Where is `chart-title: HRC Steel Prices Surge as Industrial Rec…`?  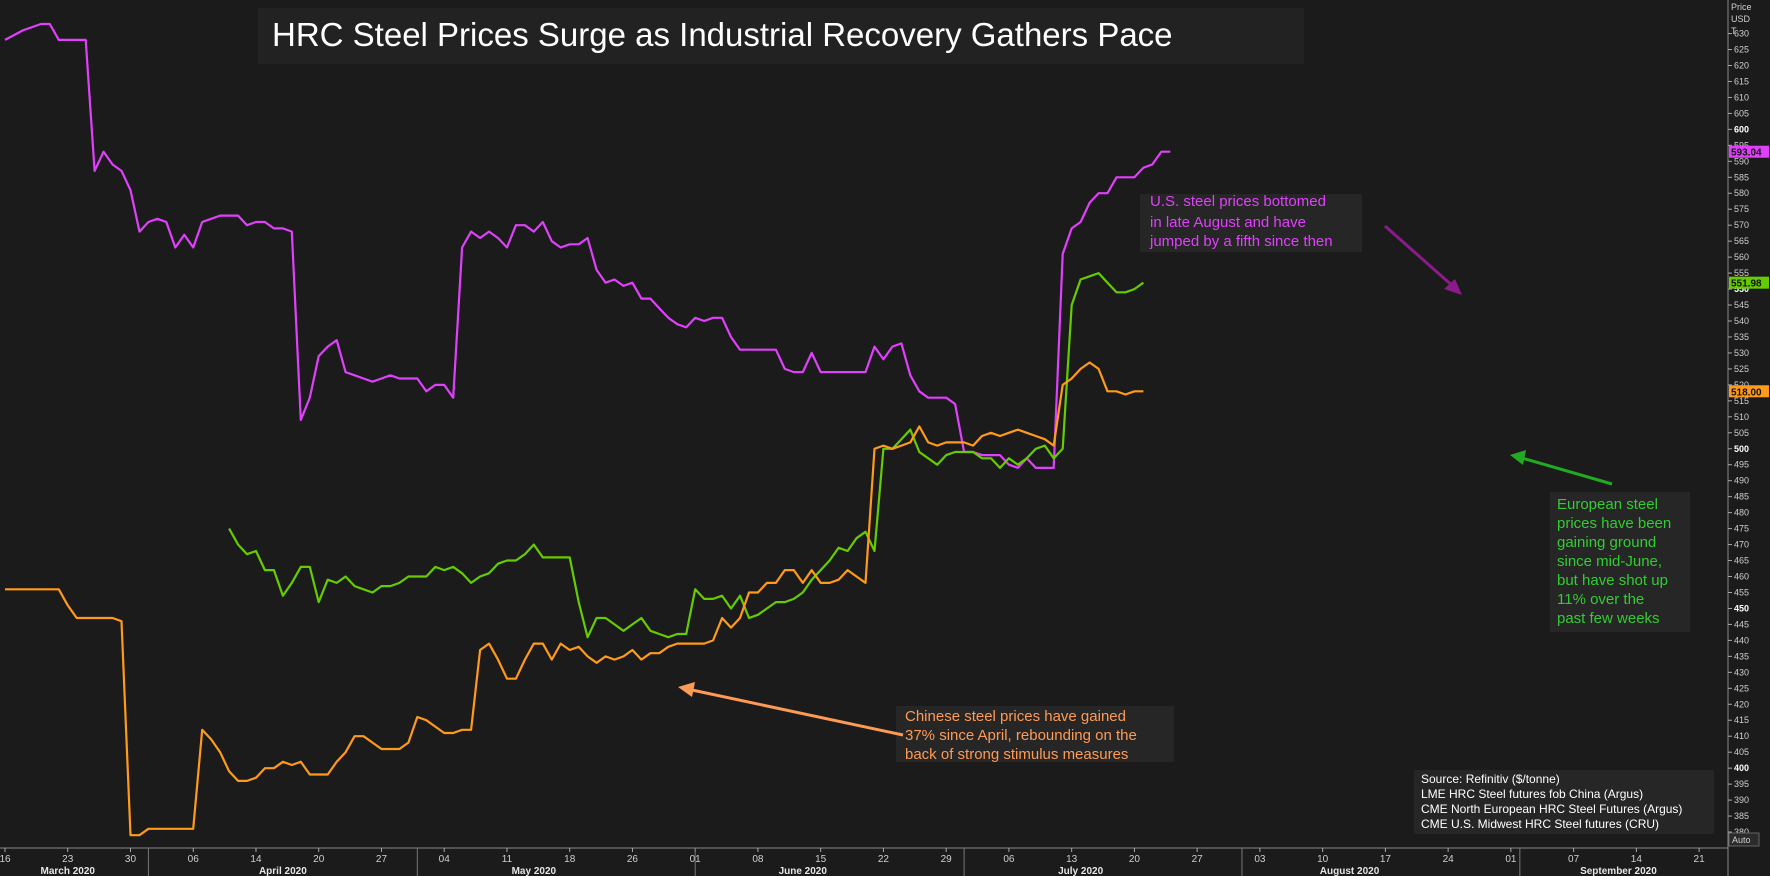 chart-title: HRC Steel Prices Surge as Industrial Rec… is located at coordinates (722, 34).